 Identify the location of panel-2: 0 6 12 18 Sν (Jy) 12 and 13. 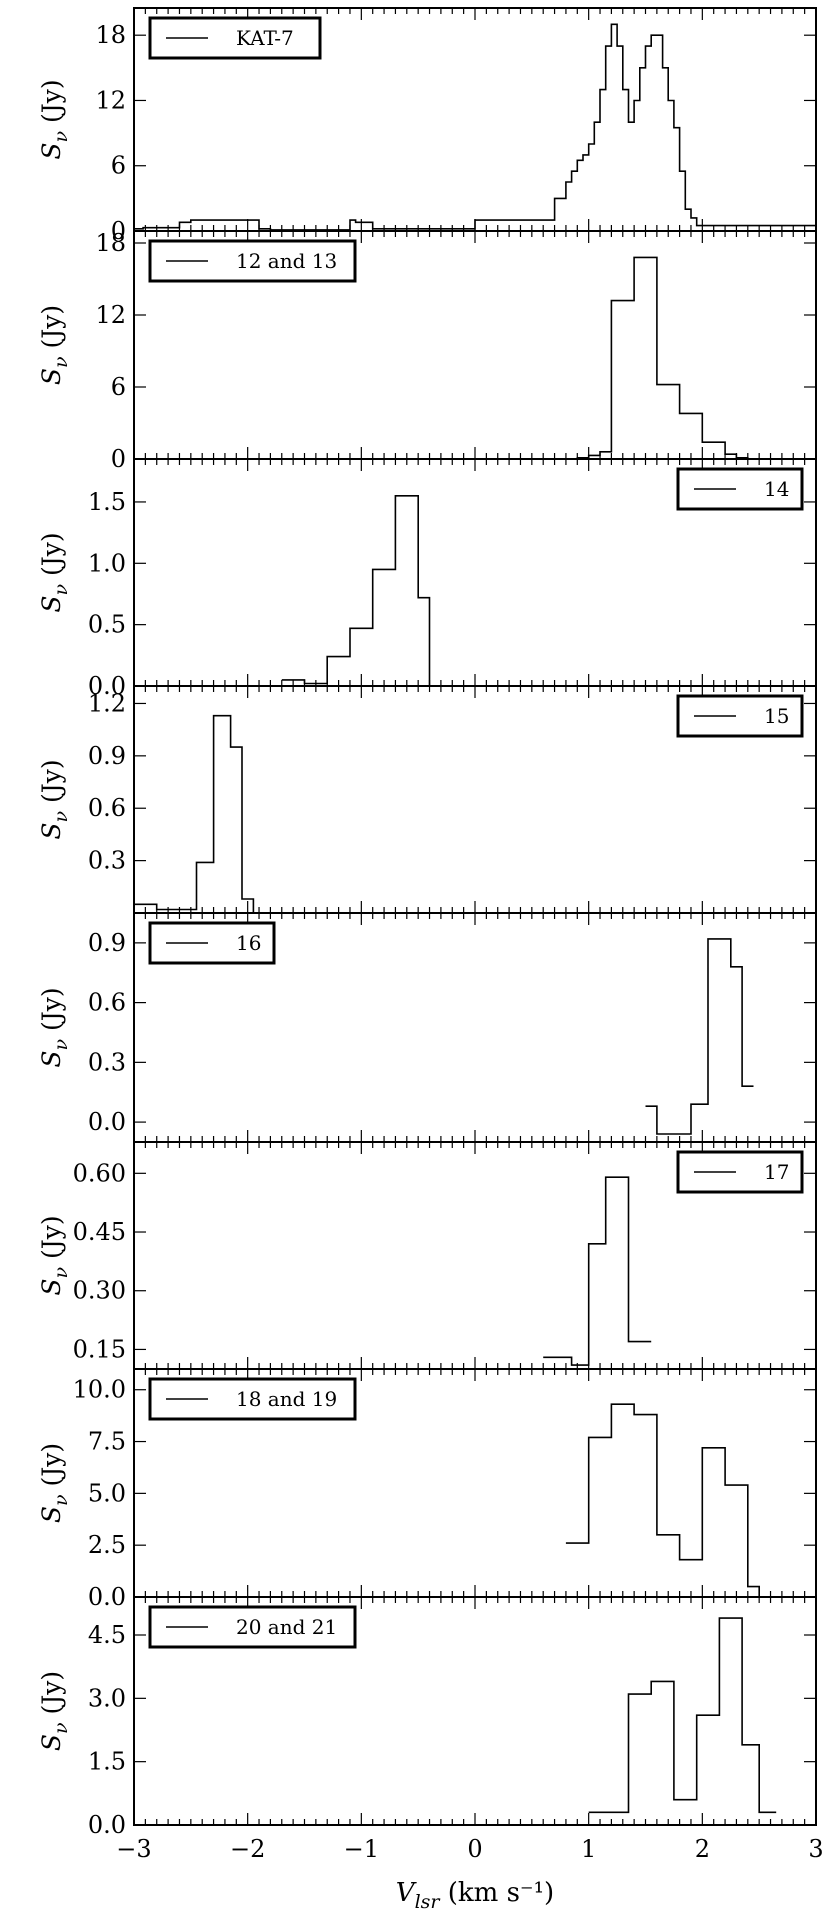
(427, 351).